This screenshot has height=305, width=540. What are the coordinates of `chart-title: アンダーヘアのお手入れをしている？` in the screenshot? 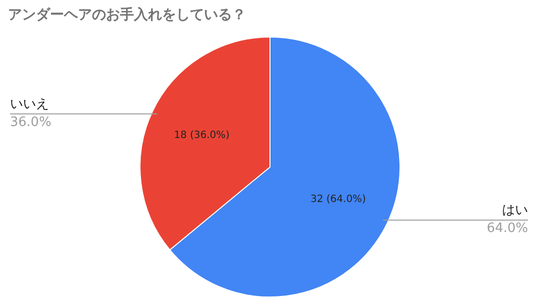 It's located at (127, 14).